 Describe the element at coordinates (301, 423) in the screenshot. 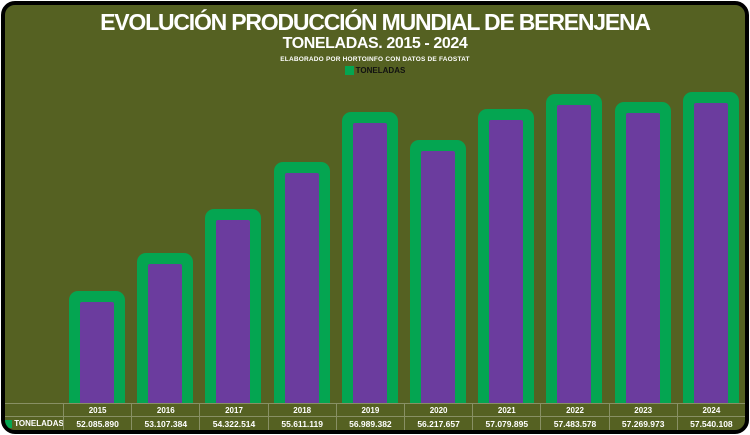

I see `value-cell-2018: 55.611.119` at that location.